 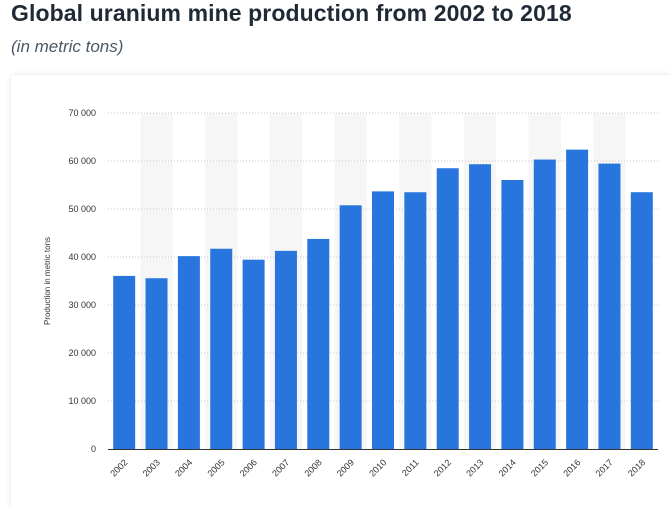 What do you see at coordinates (636, 467) in the screenshot?
I see `x-tick-label: 2018` at bounding box center [636, 467].